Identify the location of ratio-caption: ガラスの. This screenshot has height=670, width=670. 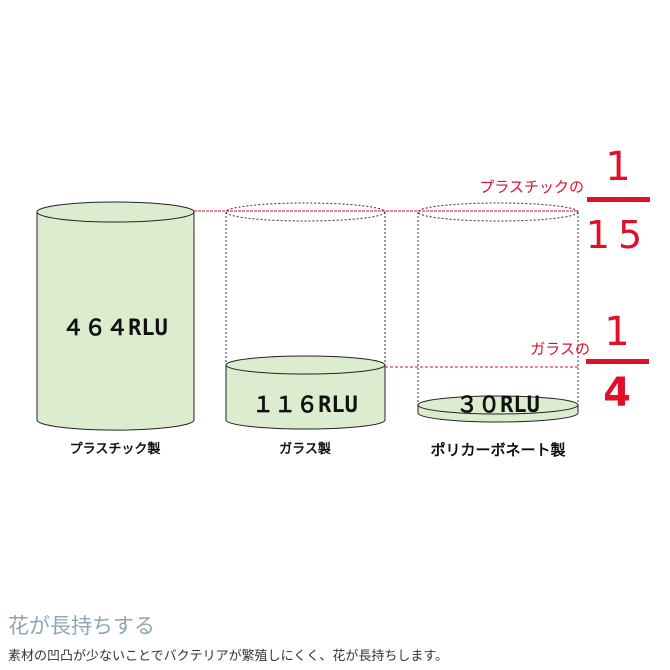
(560, 349).